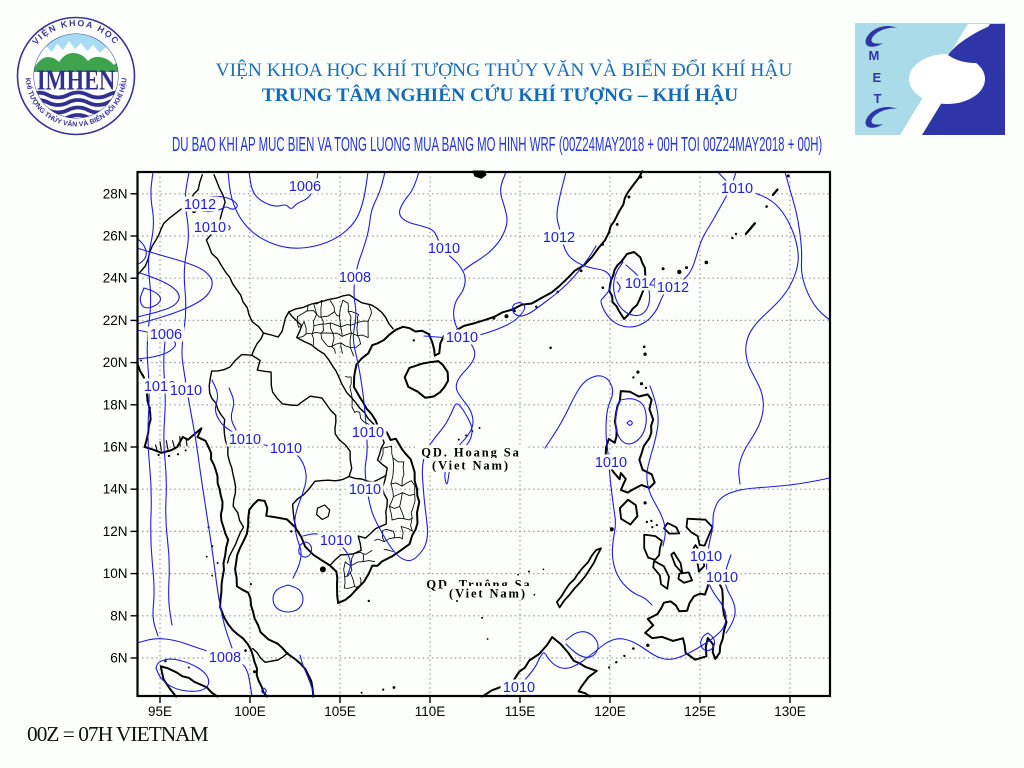  I want to click on svg-text: 22N, so click(115, 320).